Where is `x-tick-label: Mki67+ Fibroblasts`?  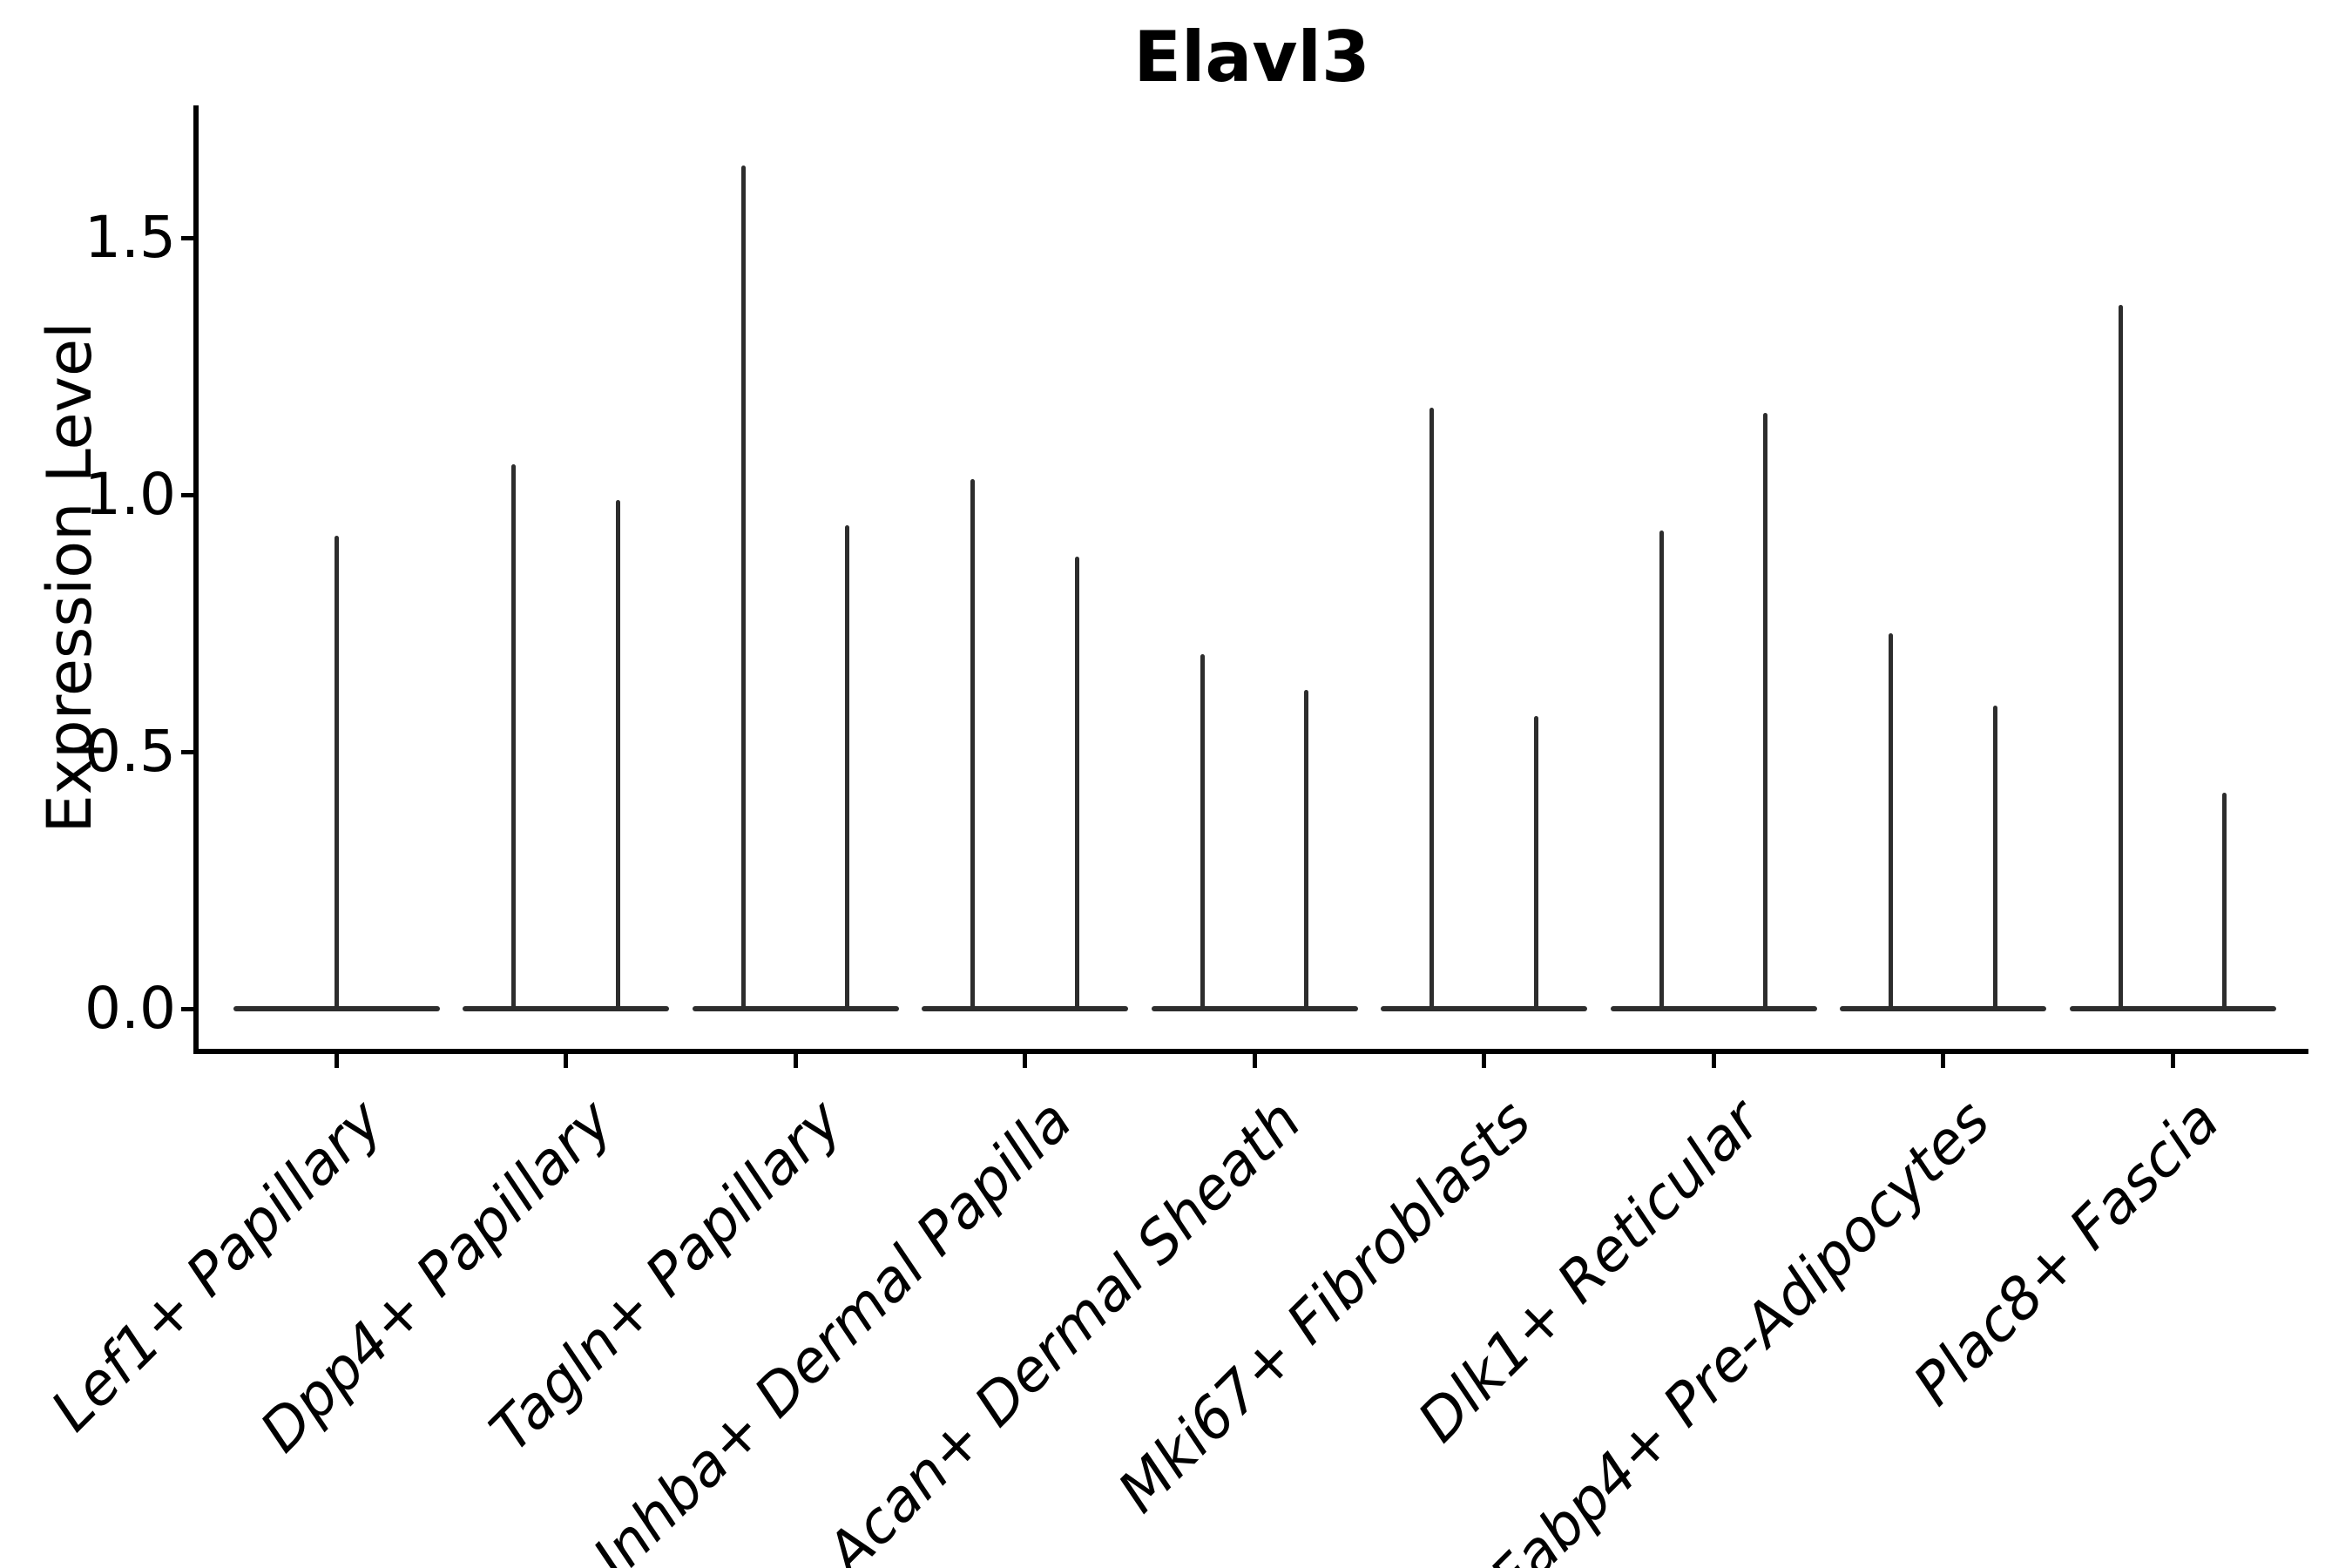 x-tick-label: Mki67+ Fibroblasts is located at coordinates (1324, 1306).